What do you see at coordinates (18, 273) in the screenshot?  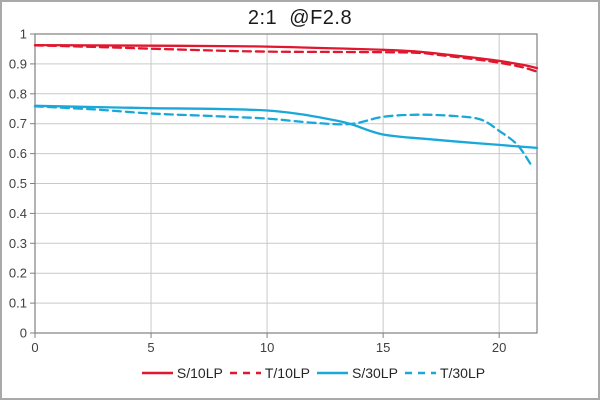 I see `y-tick-label: 0.2` at bounding box center [18, 273].